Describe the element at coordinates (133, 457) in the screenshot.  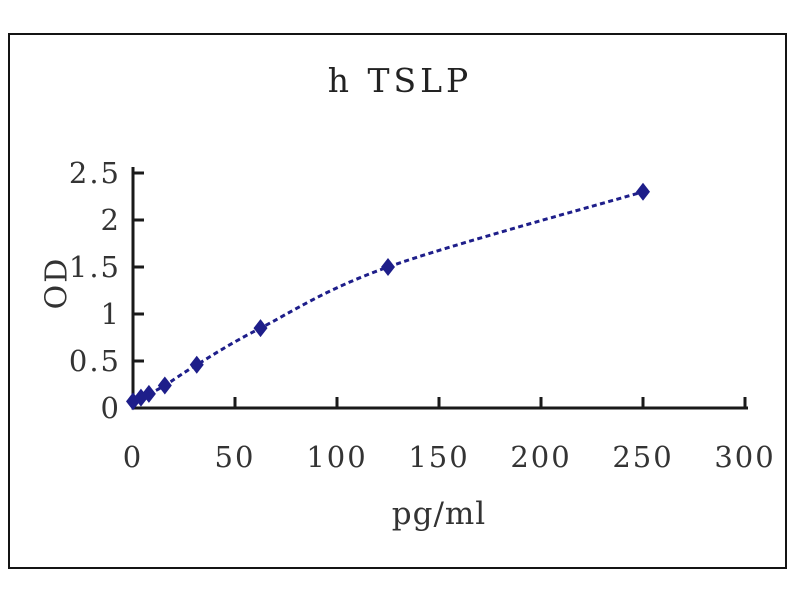
I see `x-tick-label: 0` at that location.